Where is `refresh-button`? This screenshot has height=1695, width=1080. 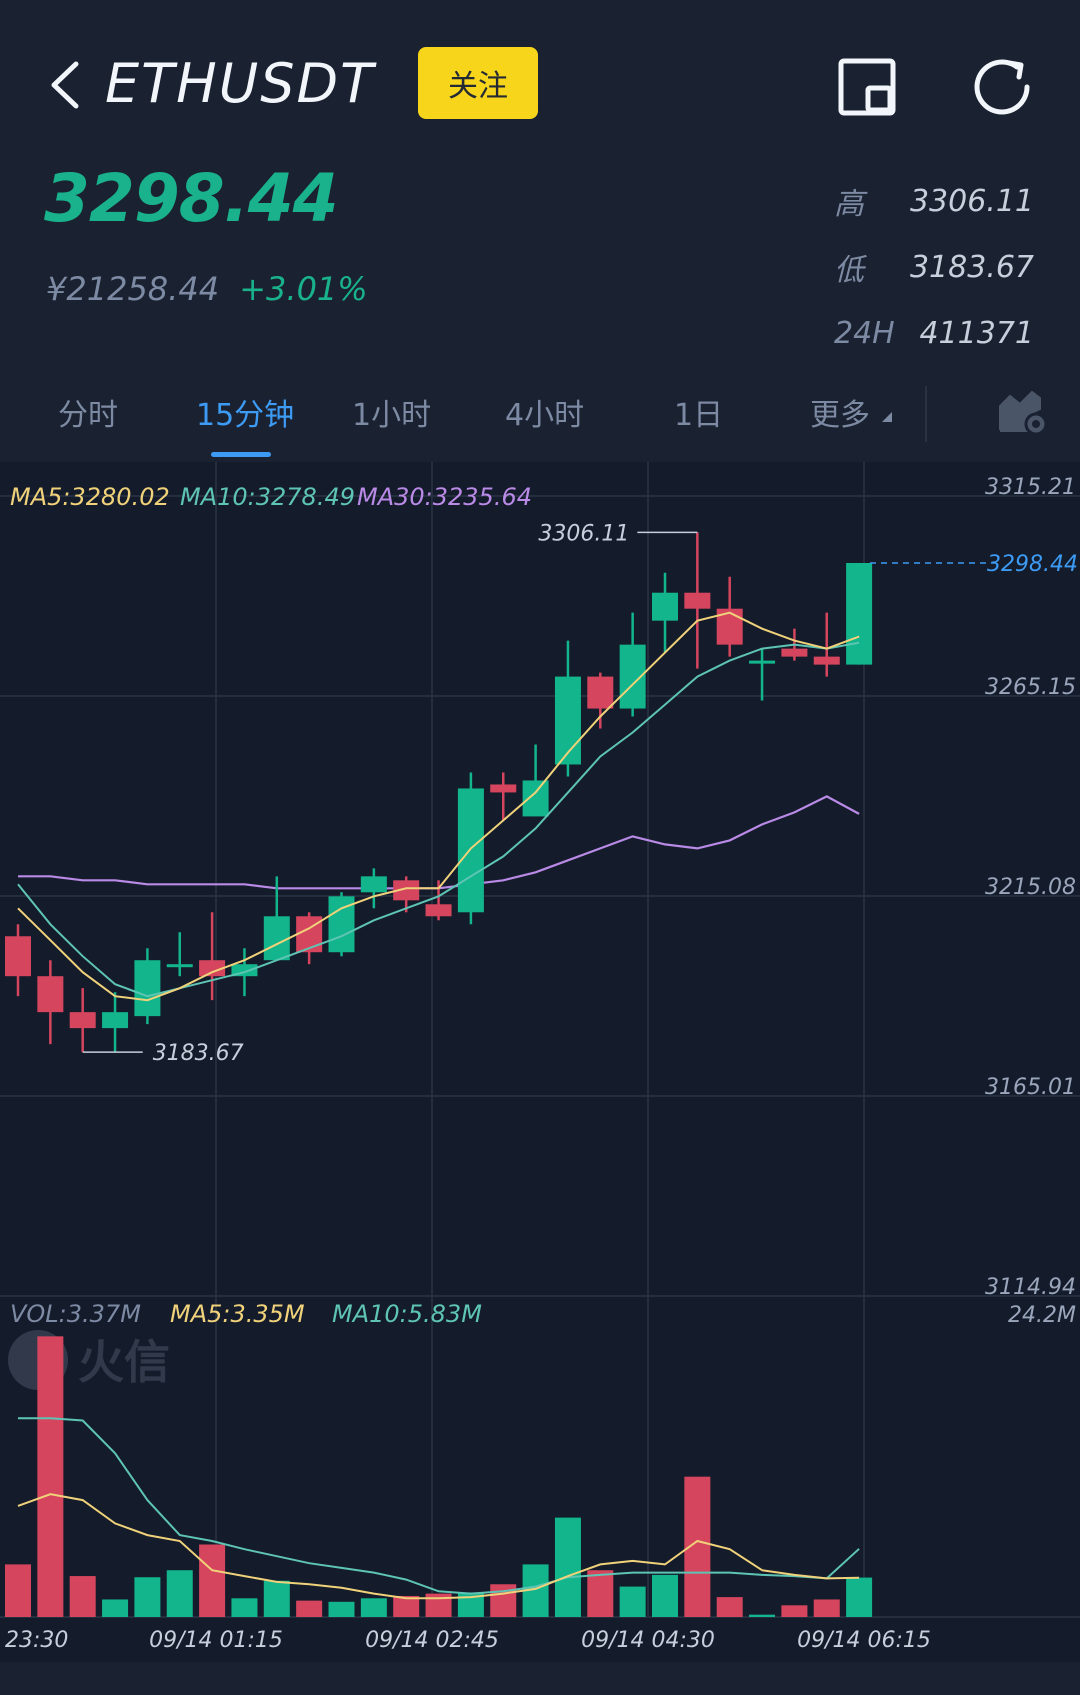 refresh-button is located at coordinates (1003, 87).